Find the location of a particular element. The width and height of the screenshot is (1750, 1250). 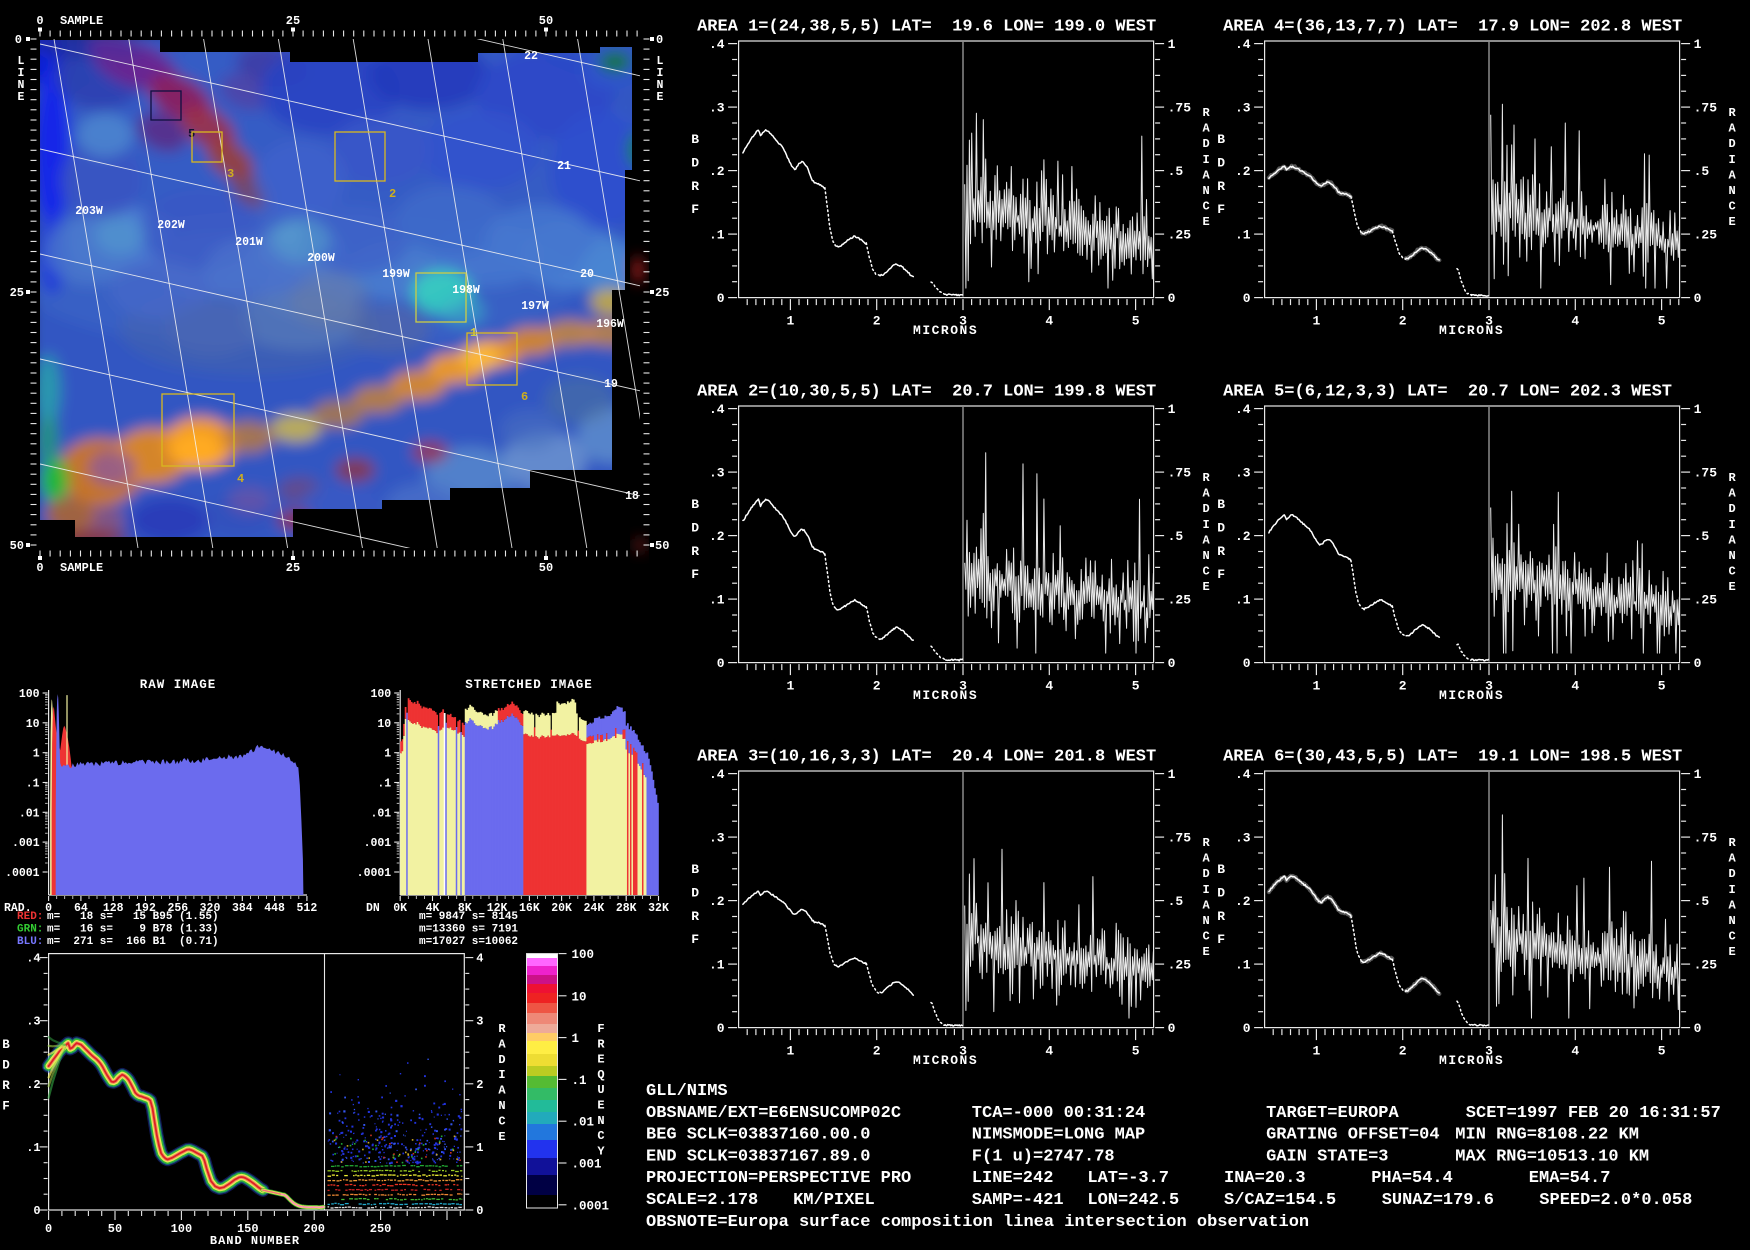

svg-text: m= 9847 s= 8145 is located at coordinates (468, 917).